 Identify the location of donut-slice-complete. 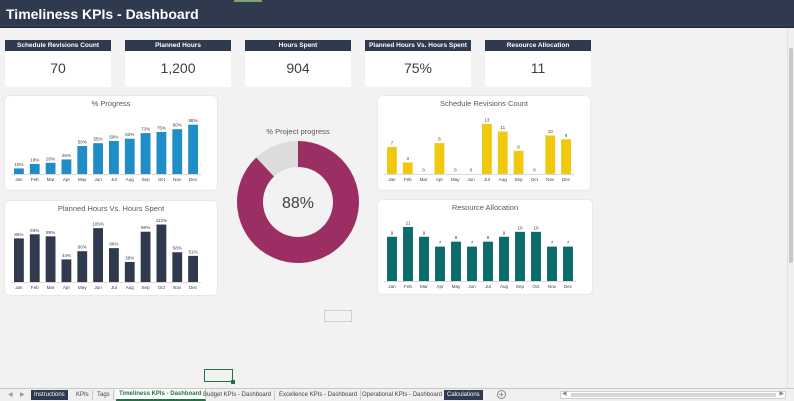
(298, 202).